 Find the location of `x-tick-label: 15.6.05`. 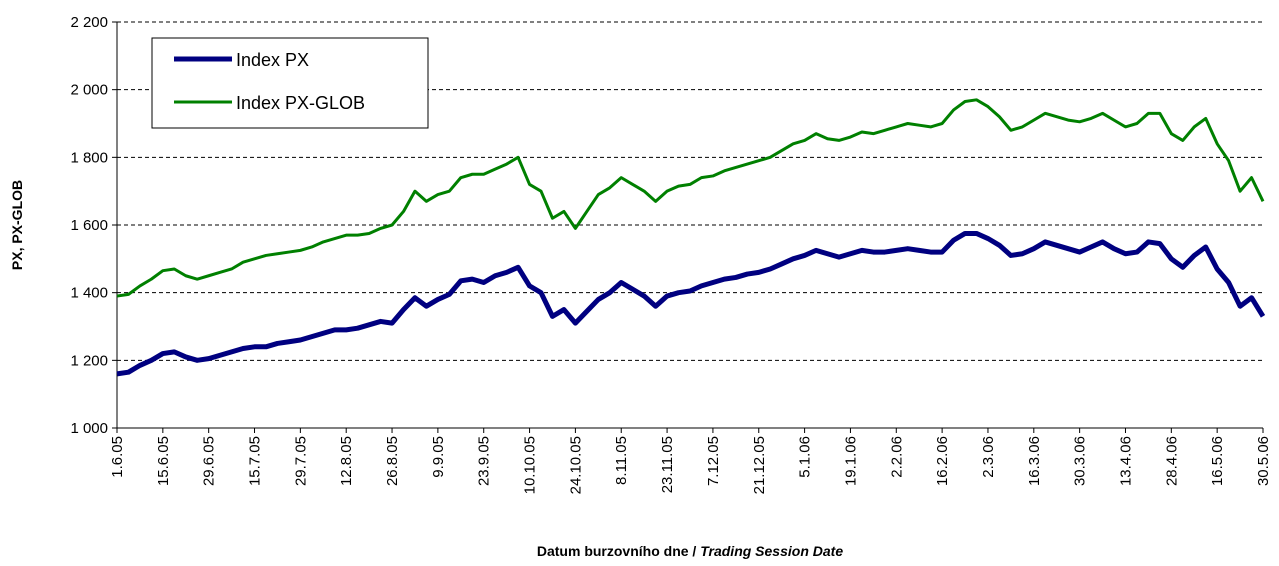

x-tick-label: 15.6.05 is located at coordinates (163, 461).